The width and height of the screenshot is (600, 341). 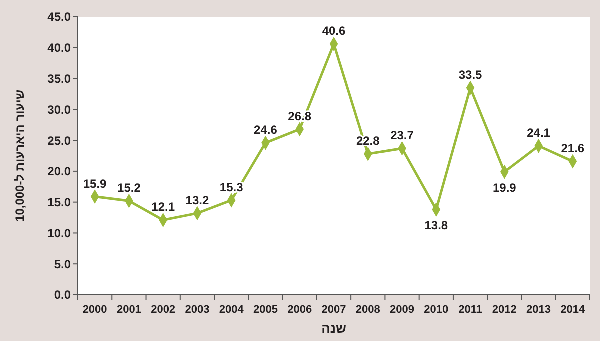 What do you see at coordinates (573, 149) in the screenshot?
I see `data-label: 21.6` at bounding box center [573, 149].